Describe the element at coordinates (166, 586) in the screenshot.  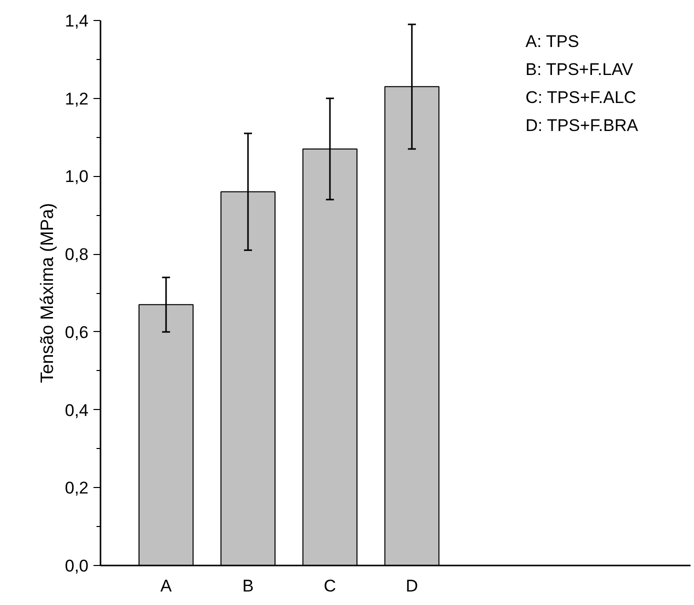
I see `x-tick-label: A` at that location.